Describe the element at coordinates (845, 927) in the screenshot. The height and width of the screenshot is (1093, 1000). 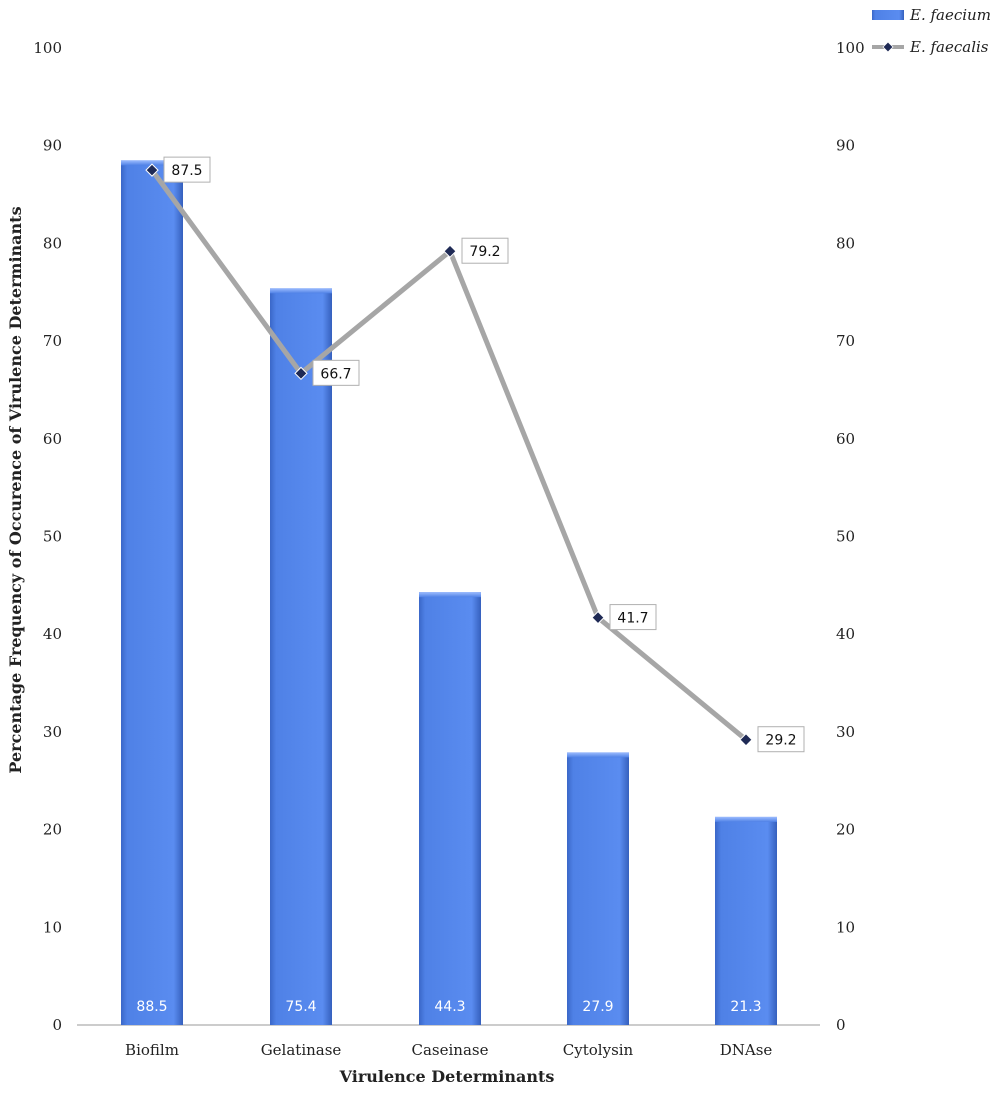
I see `y-tick-right: 10` at that location.